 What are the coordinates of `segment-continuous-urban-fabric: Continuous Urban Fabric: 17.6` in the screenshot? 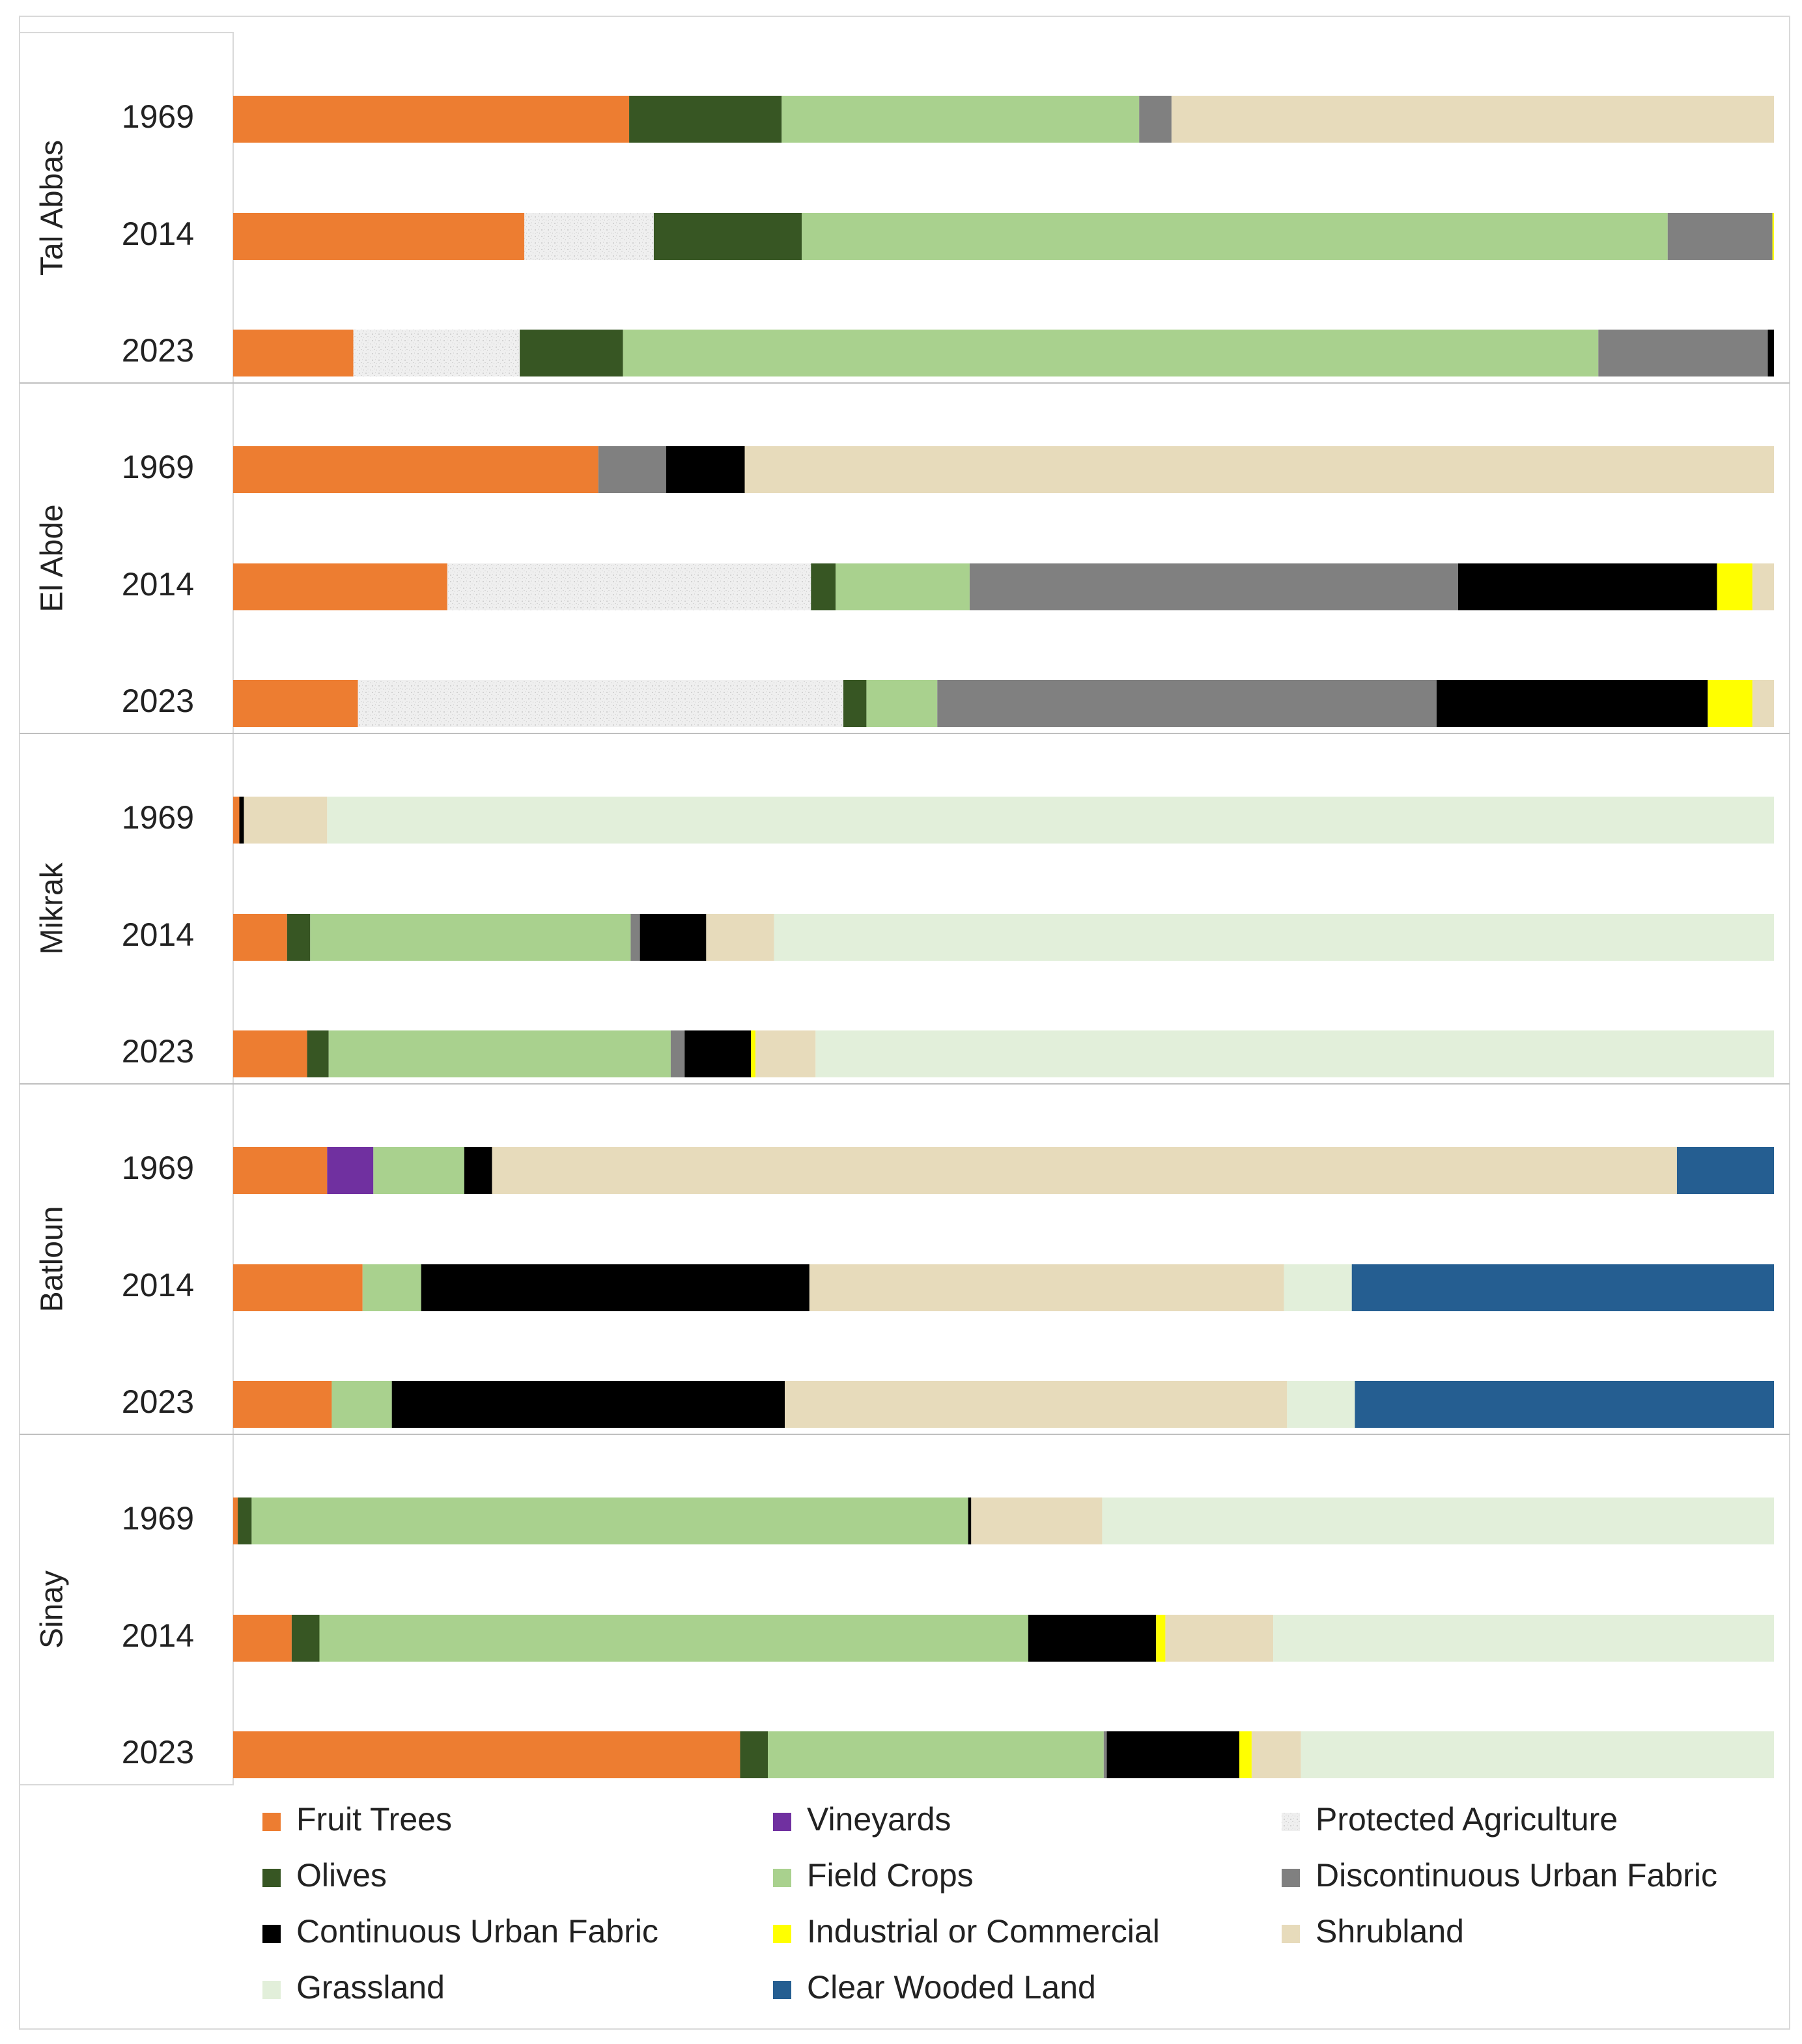 It's located at (1572, 703).